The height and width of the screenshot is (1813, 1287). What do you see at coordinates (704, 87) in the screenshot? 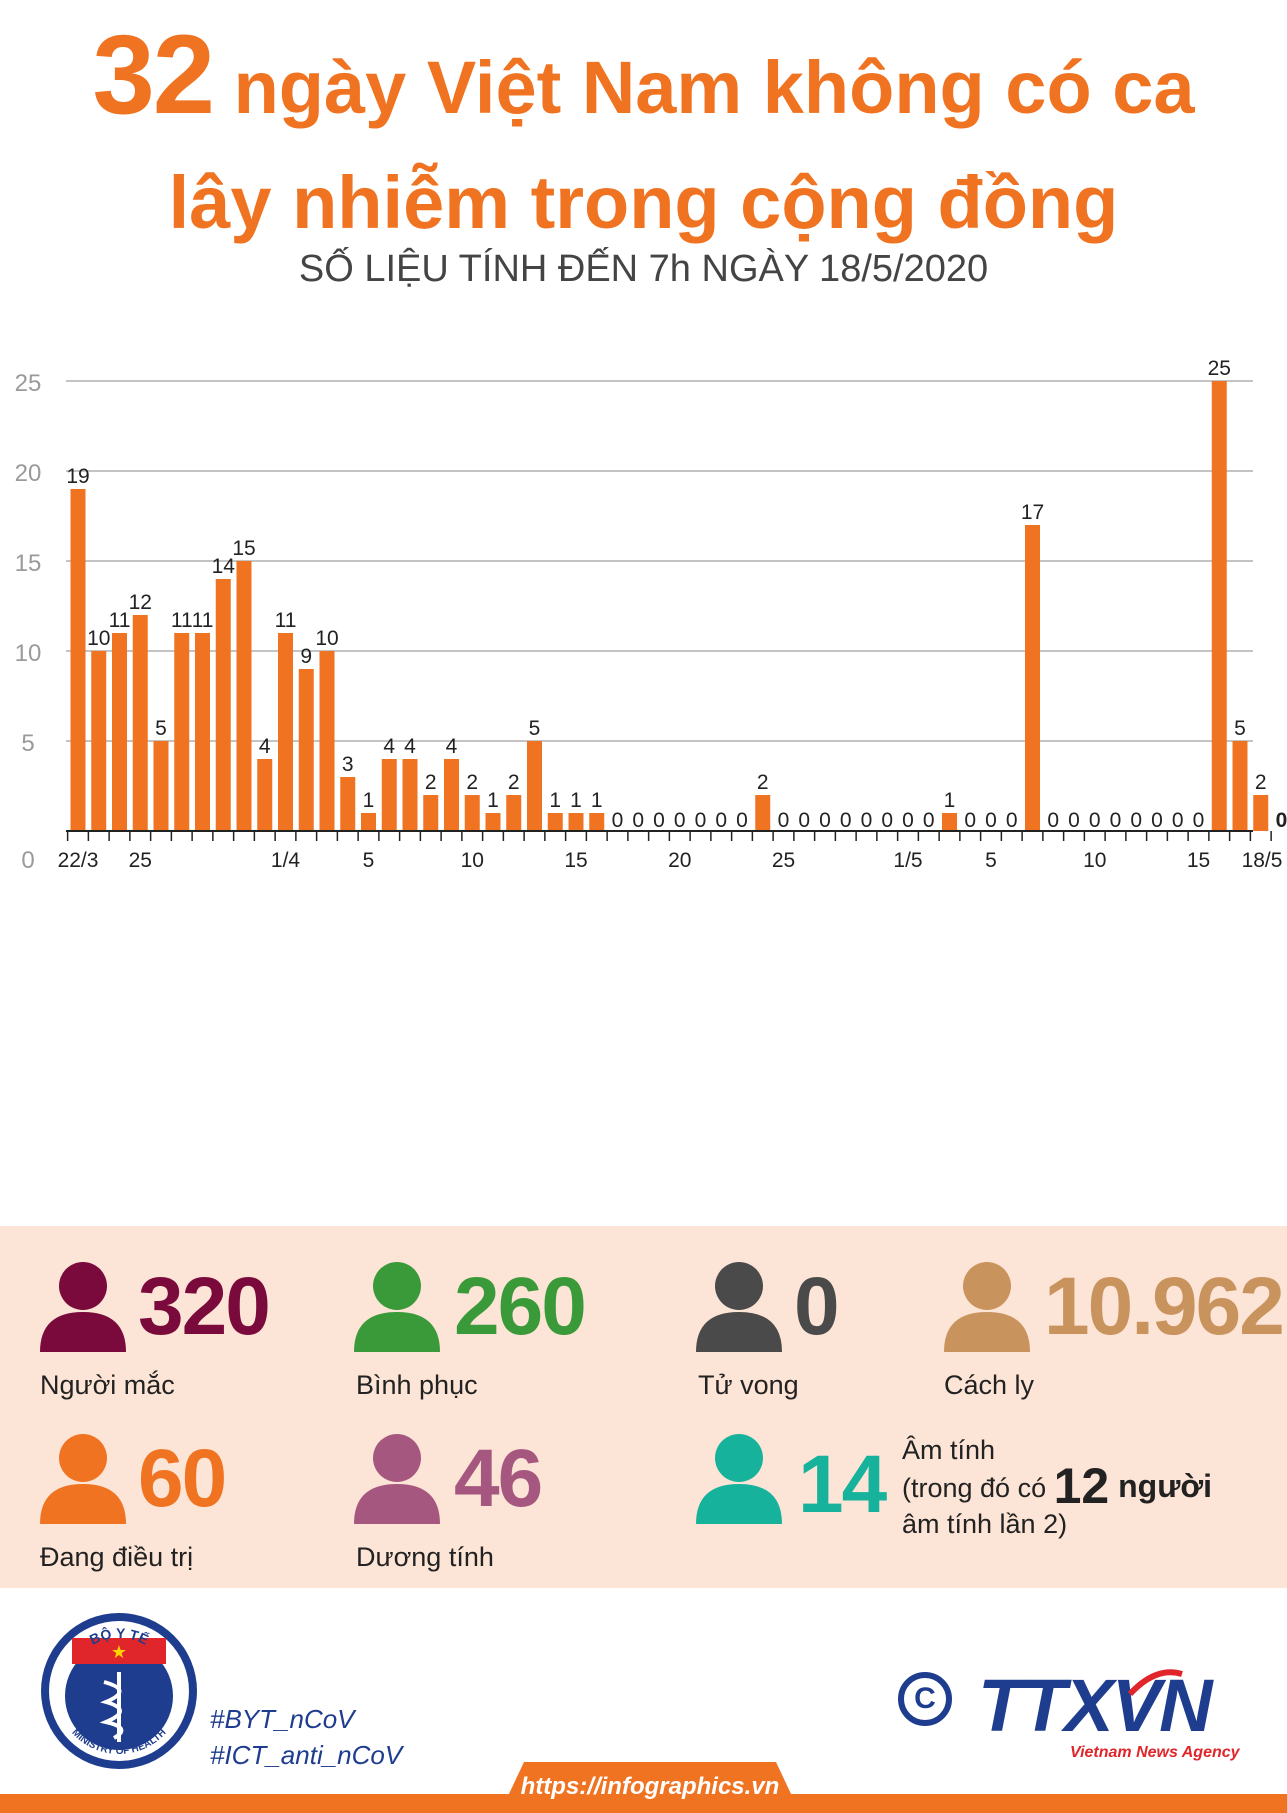
I see `title-line1-text: ngày Việt Nam không có ca` at bounding box center [704, 87].